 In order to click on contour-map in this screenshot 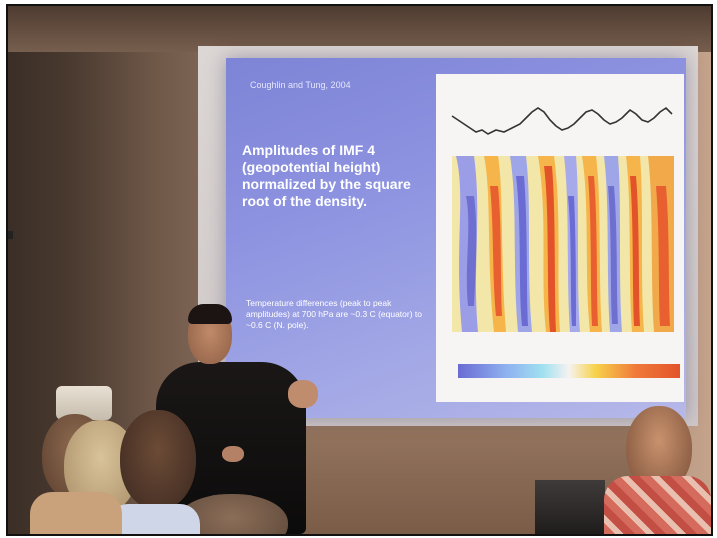, I will do `click(563, 244)`.